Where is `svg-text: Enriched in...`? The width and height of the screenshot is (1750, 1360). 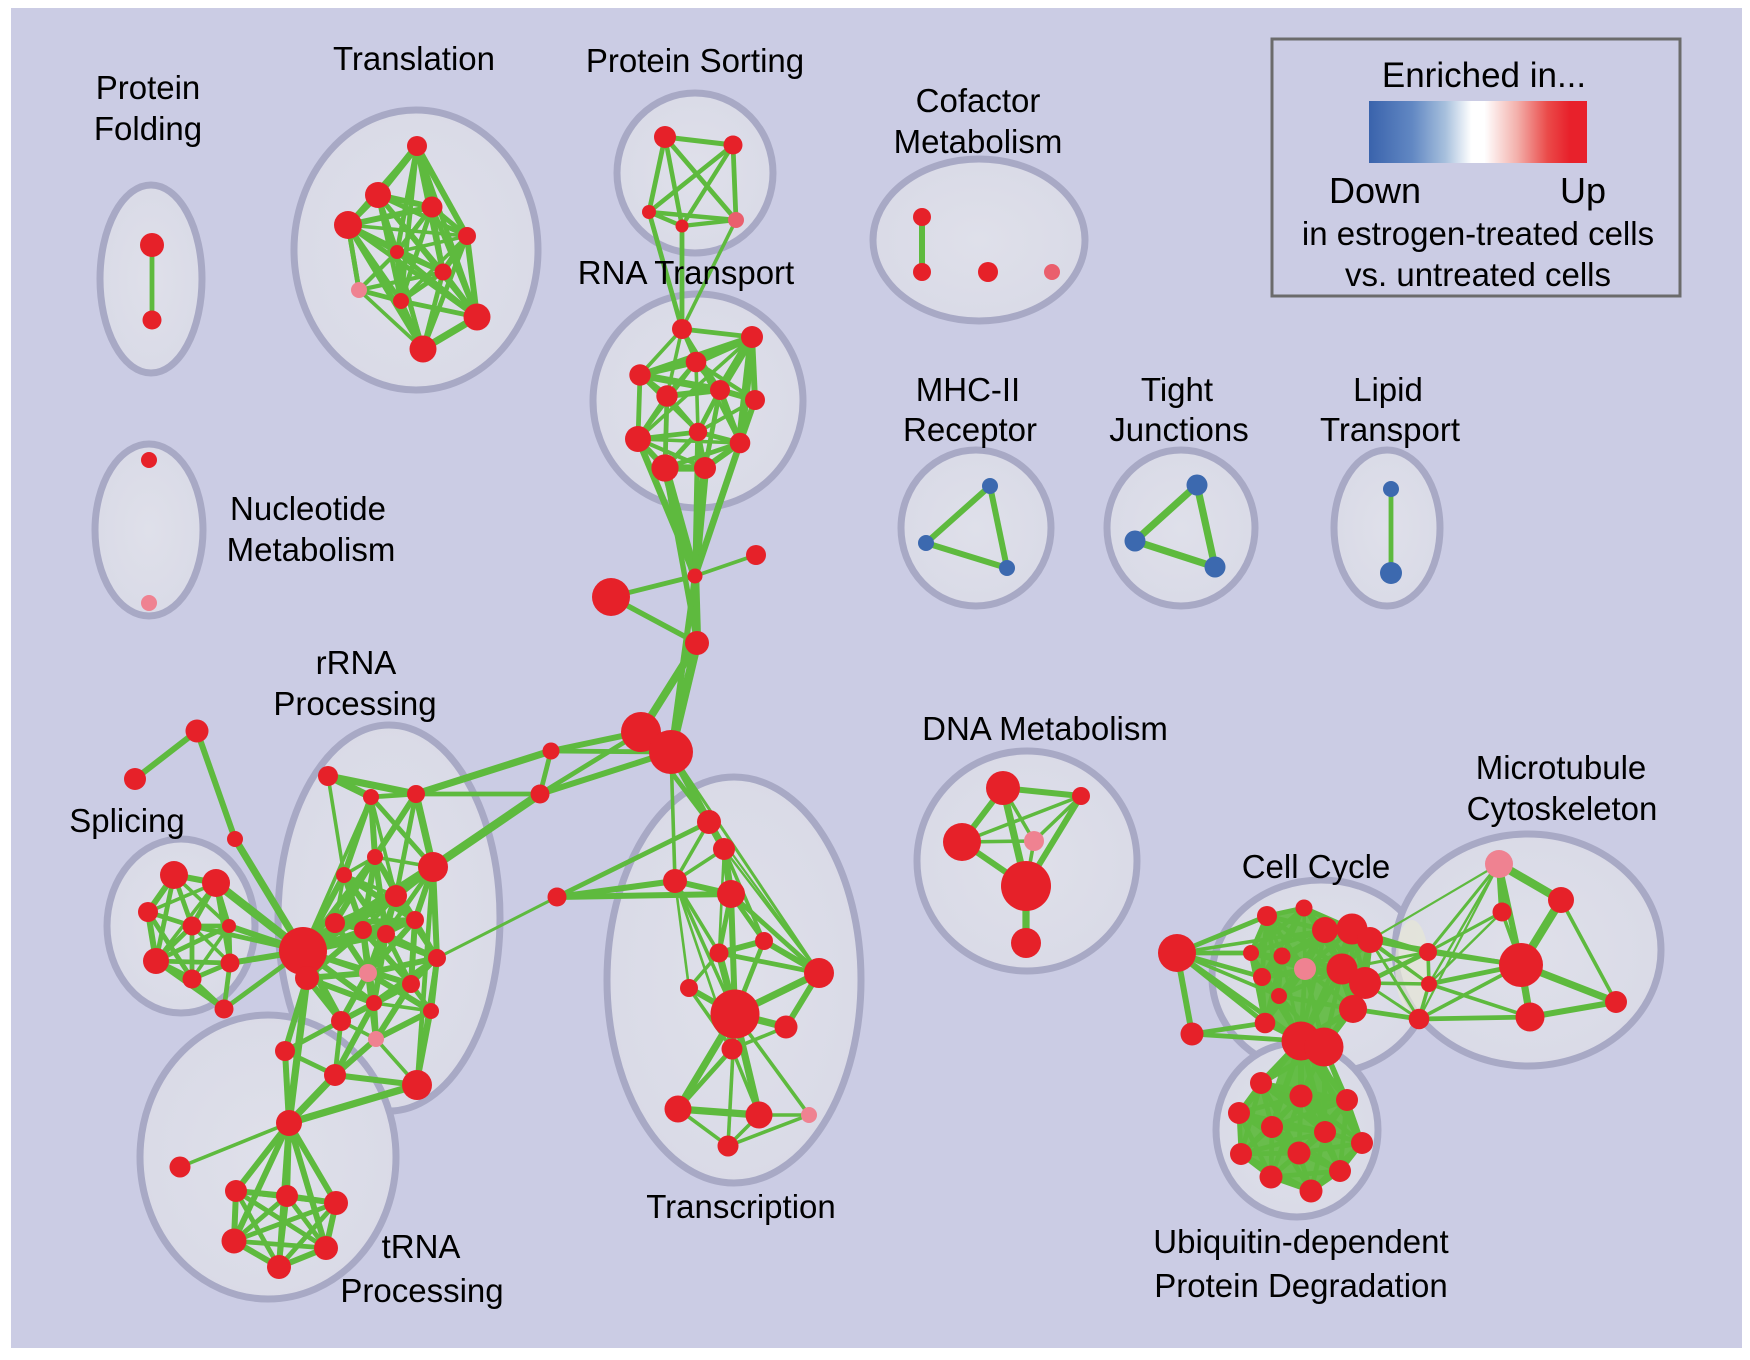 svg-text: Enriched in... is located at coordinates (1484, 75).